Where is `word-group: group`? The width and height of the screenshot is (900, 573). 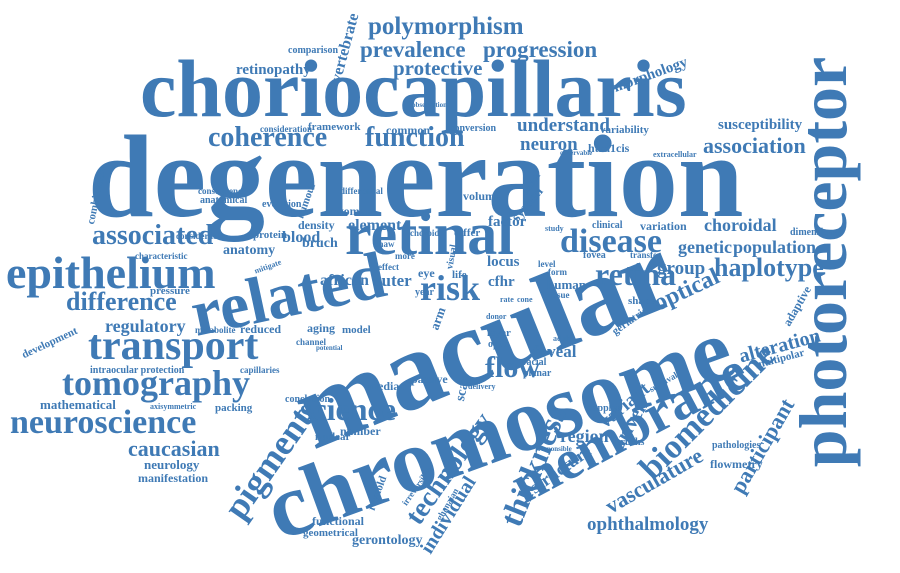 word-group: group is located at coordinates (681, 268).